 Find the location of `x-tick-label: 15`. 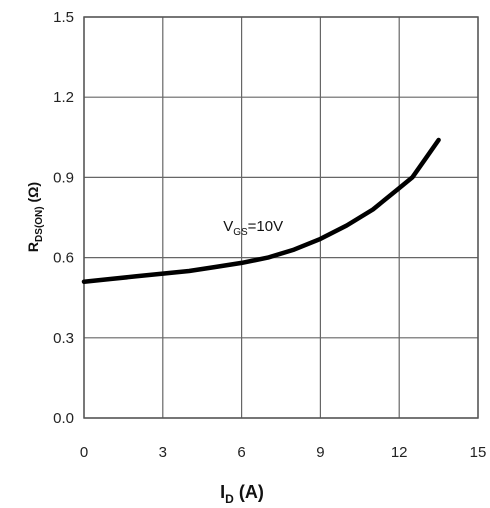

x-tick-label: 15 is located at coordinates (478, 452).